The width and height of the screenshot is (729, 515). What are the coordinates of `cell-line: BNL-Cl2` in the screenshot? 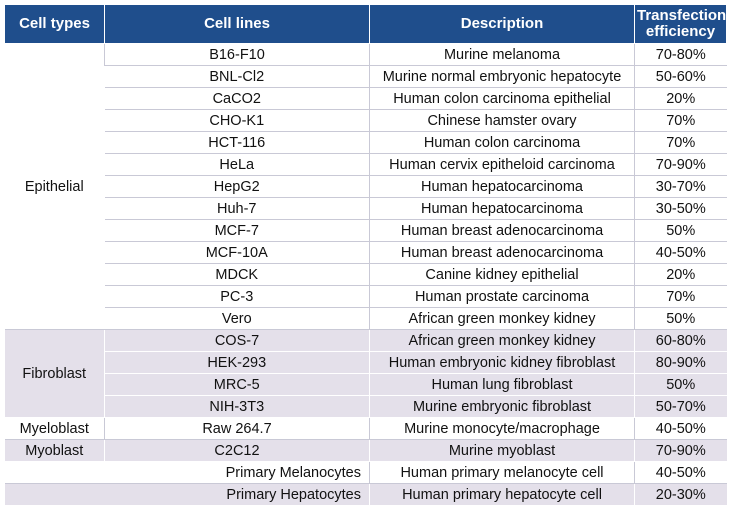 It's located at (237, 76).